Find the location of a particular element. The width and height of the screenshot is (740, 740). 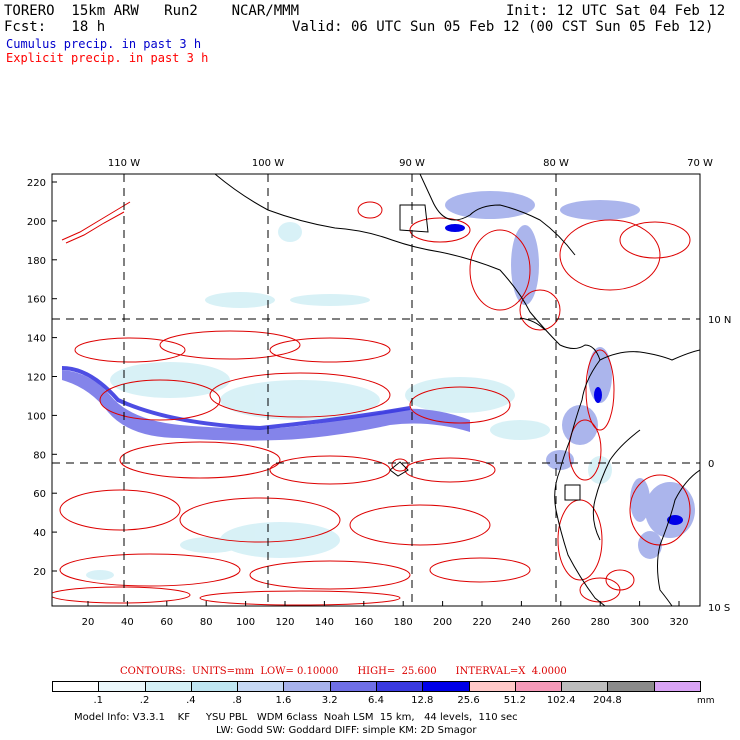

longitude-labels: 110 W 100 W 90 W 80 W 70 W is located at coordinates (410, 163).